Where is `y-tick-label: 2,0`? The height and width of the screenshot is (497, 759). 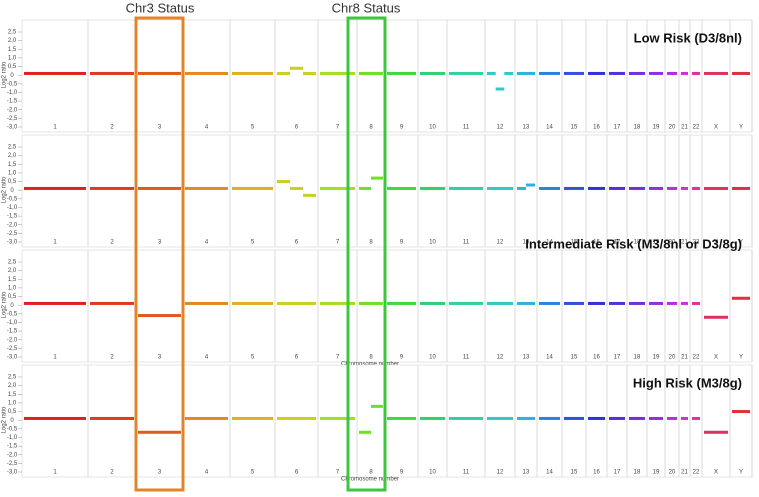 y-tick-label: 2,0 is located at coordinates (12, 41).